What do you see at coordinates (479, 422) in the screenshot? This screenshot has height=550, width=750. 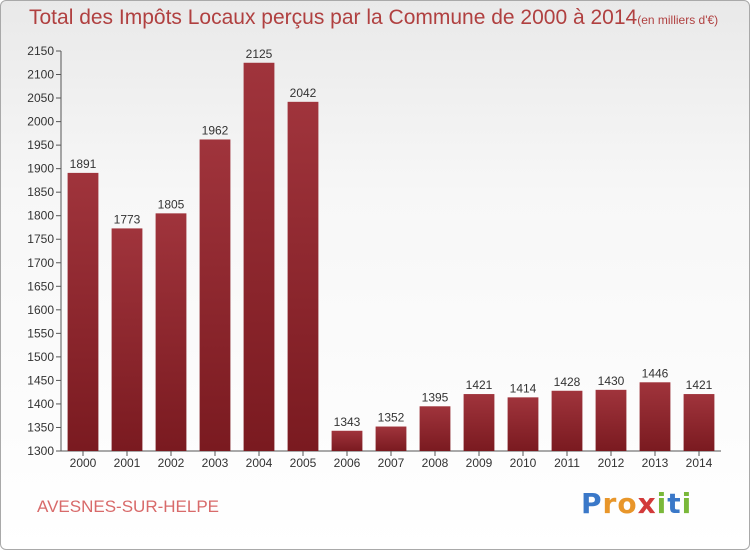 I see `bar-2009` at bounding box center [479, 422].